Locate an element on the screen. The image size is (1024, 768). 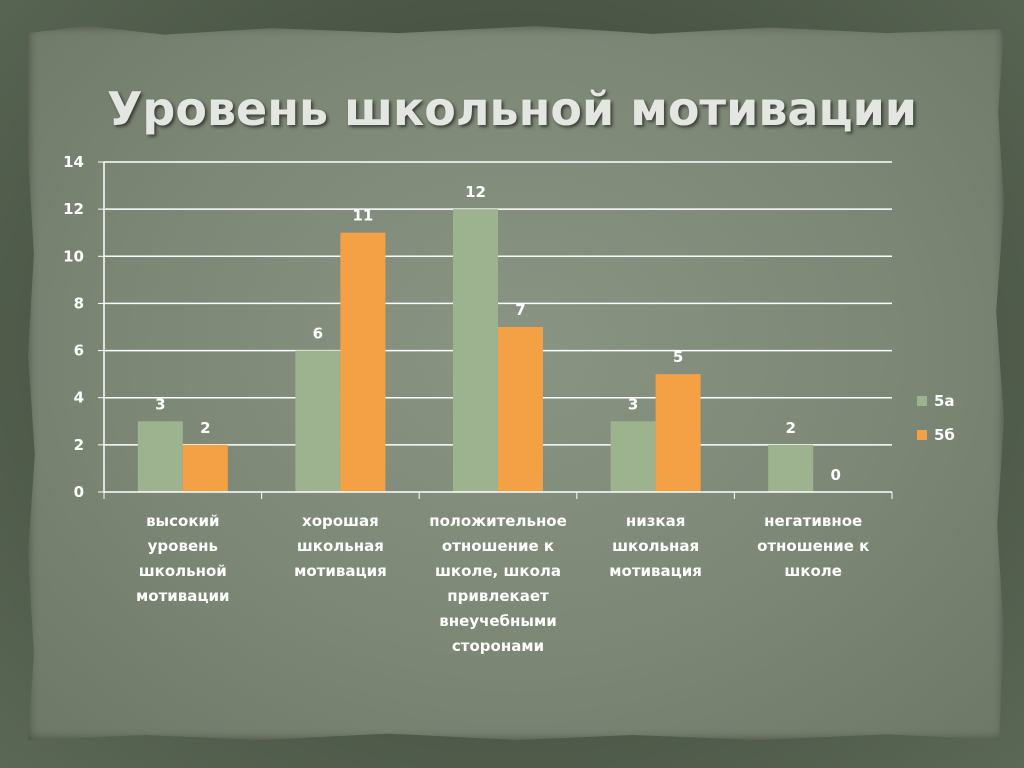
legend-item: 5а is located at coordinates (936, 401).